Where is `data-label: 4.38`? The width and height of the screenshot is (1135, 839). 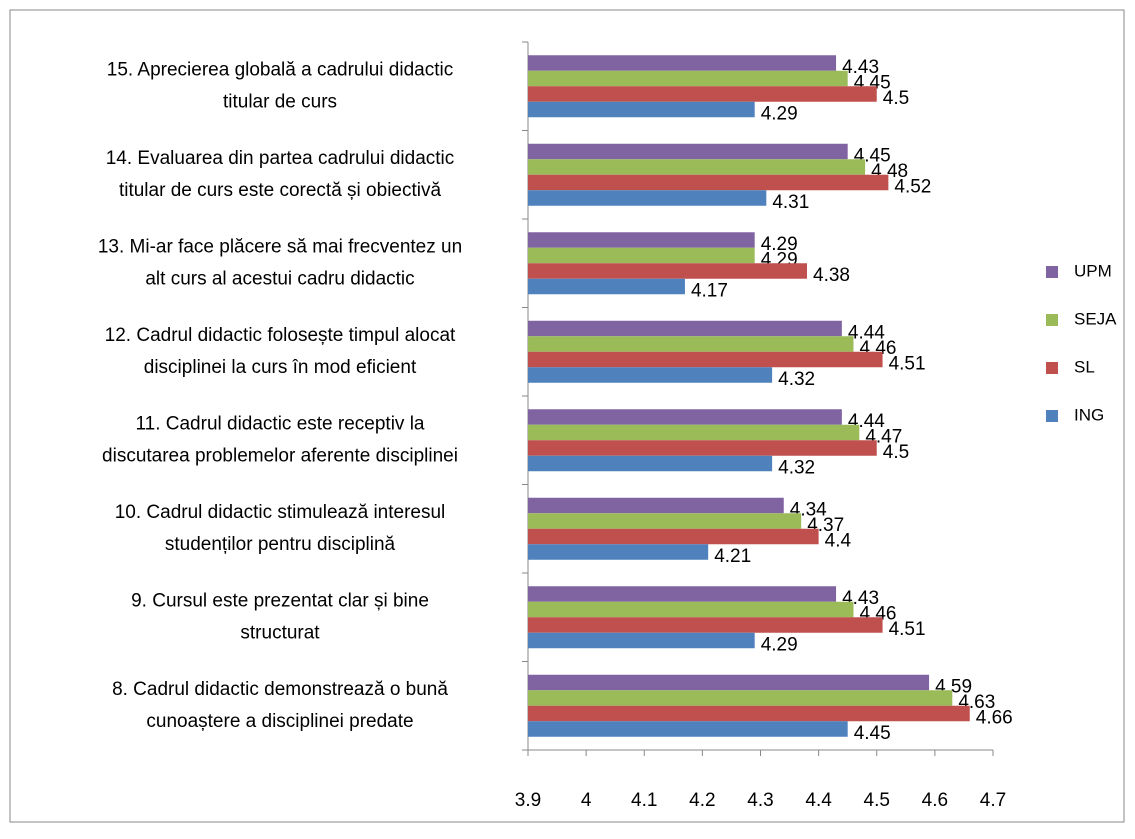 data-label: 4.38 is located at coordinates (831, 275).